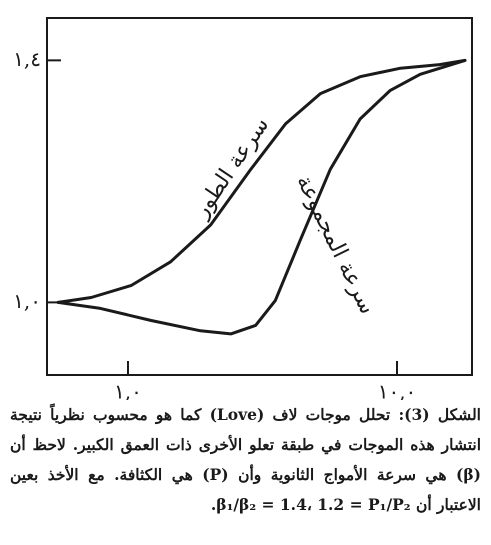 The width and height of the screenshot is (491, 545). What do you see at coordinates (335, 244) in the screenshot?
I see `series-label: سرعة المجموعة` at bounding box center [335, 244].